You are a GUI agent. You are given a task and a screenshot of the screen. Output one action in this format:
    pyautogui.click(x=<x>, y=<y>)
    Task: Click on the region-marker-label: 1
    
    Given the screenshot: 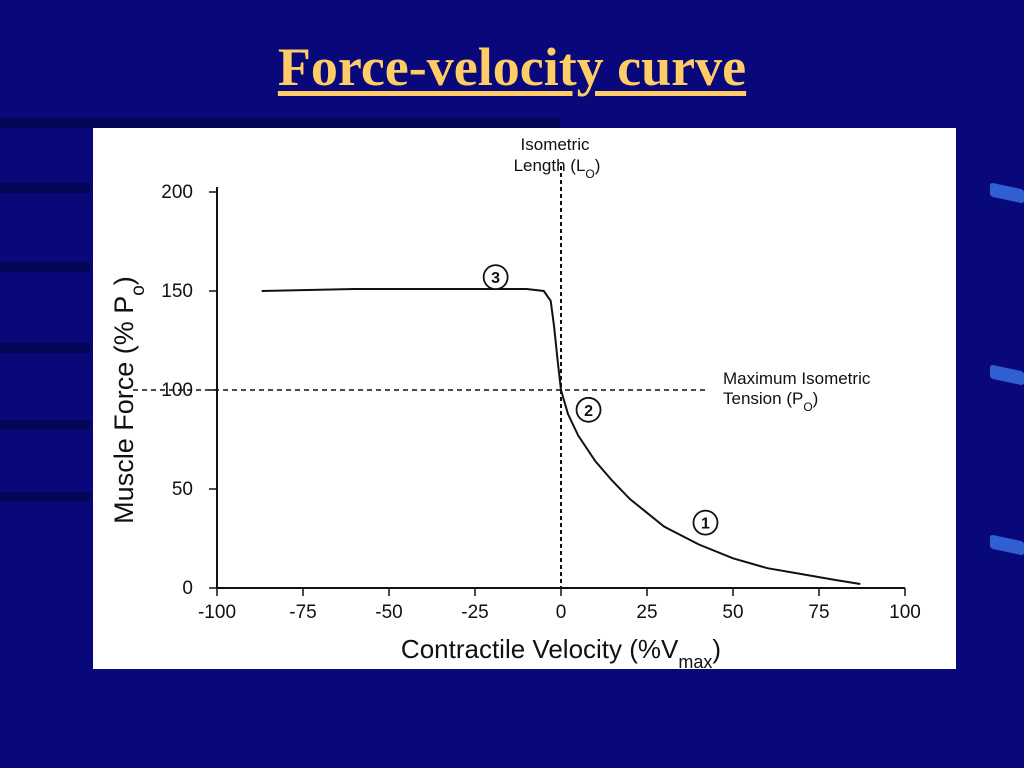 What is the action you would take?
    pyautogui.click(x=705, y=524)
    